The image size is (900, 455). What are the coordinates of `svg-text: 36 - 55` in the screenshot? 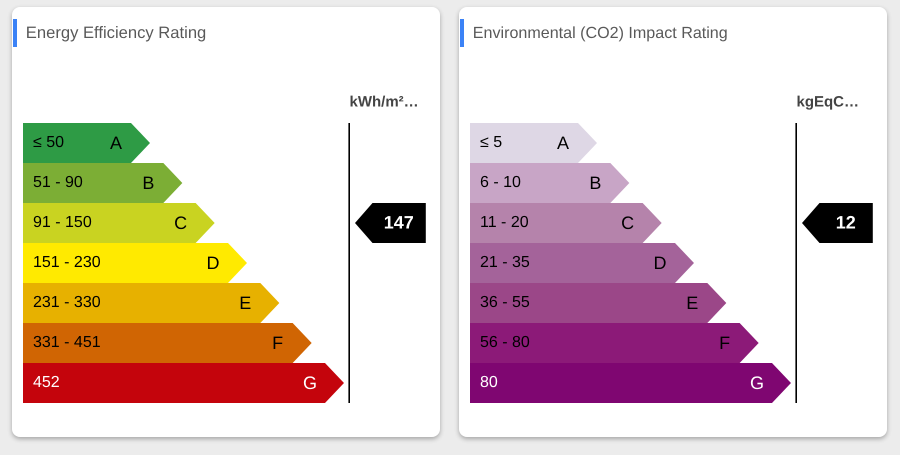 It's located at (505, 302).